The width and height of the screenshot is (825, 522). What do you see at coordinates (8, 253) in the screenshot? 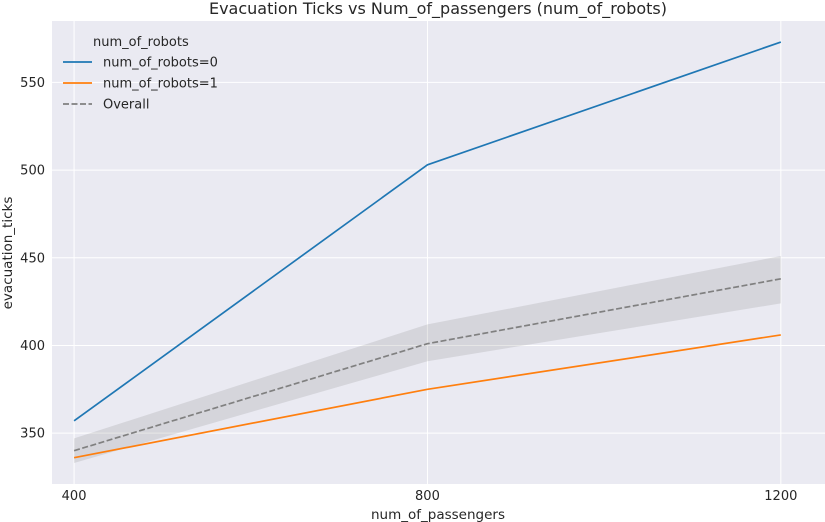
I see `y-axis-label: evacuation_ticks` at bounding box center [8, 253].